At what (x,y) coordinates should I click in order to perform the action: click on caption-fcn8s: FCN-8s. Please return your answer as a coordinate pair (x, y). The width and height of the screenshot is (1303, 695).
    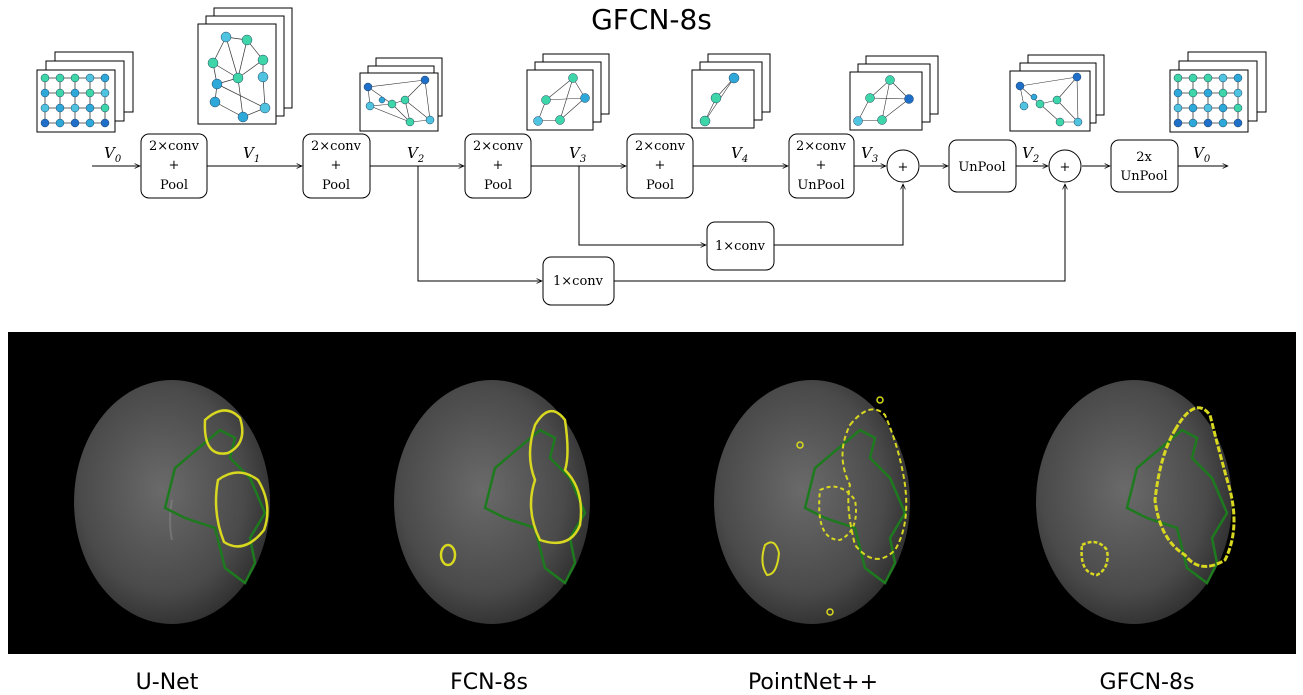
    Looking at the image, I should click on (489, 682).